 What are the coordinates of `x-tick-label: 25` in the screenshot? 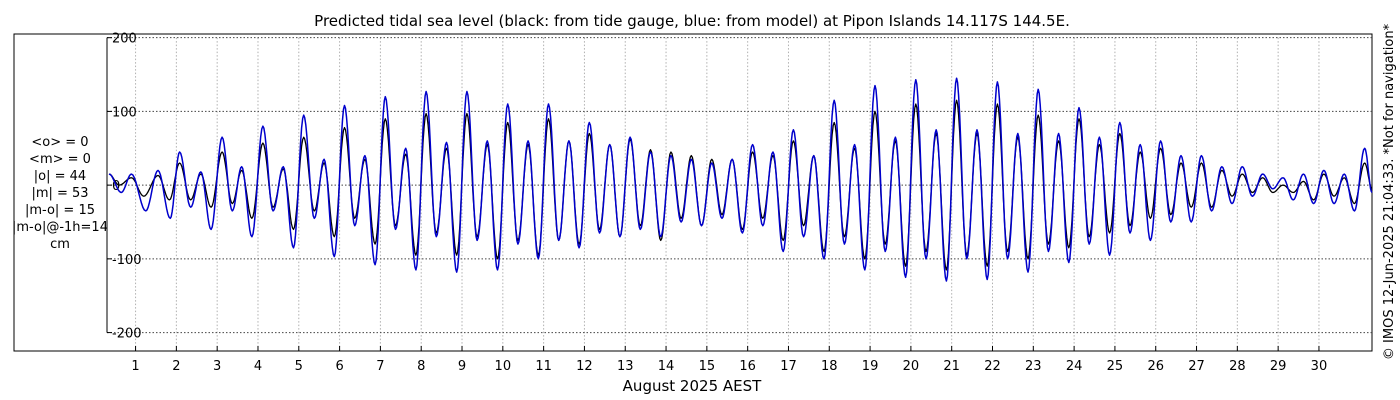 It's located at (1115, 366).